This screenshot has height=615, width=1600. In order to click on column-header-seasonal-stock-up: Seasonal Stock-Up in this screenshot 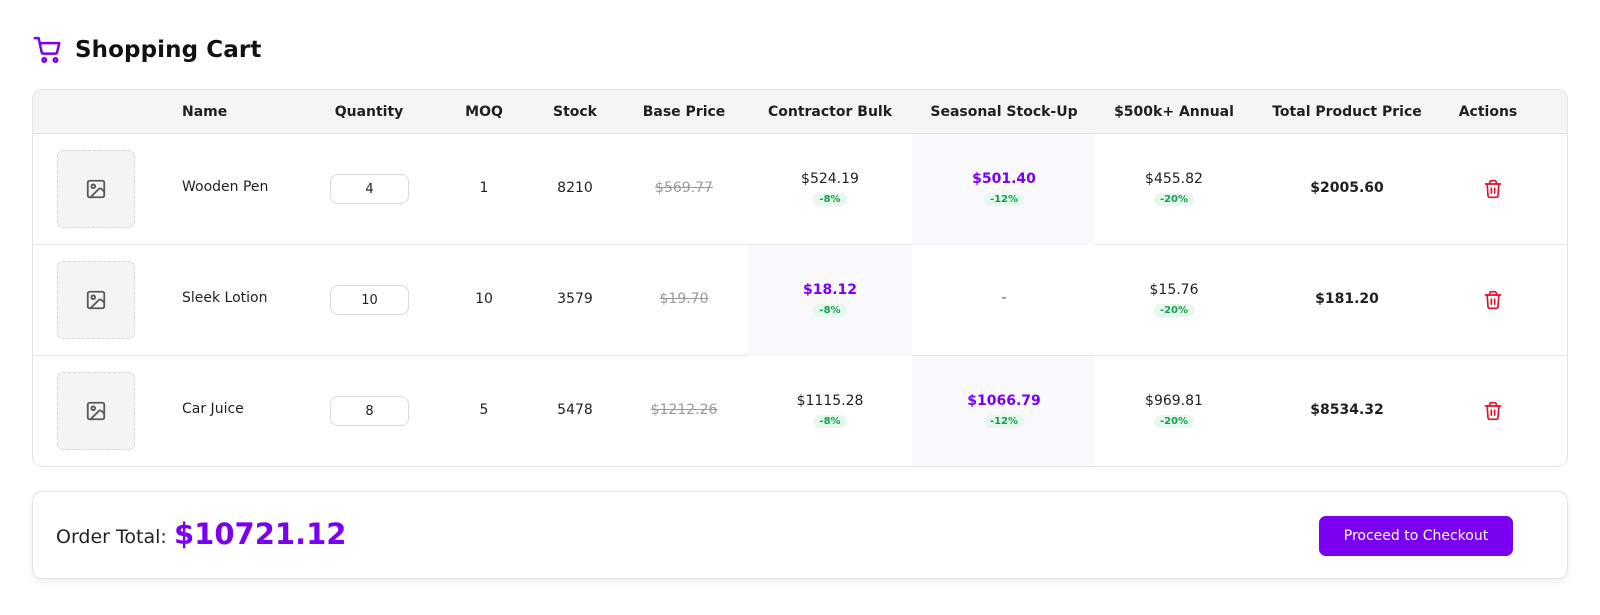, I will do `click(1004, 112)`.